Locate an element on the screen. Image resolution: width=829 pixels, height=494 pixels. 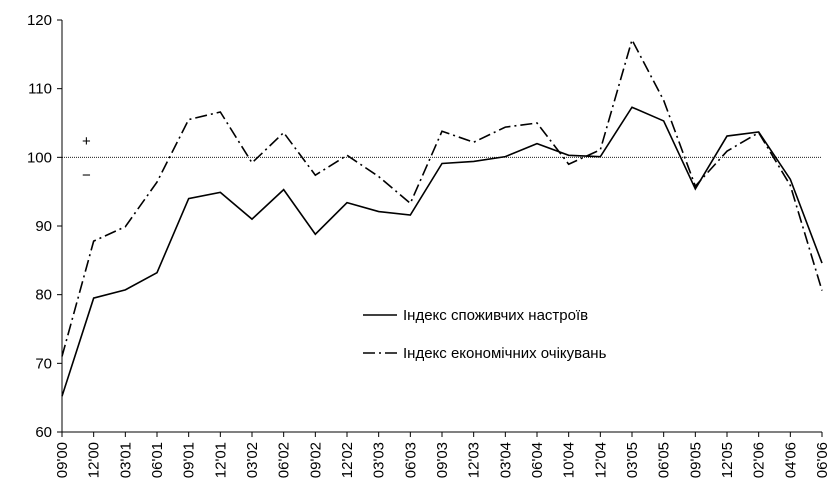
x-tick-label: 06'06 is located at coordinates (821, 460).